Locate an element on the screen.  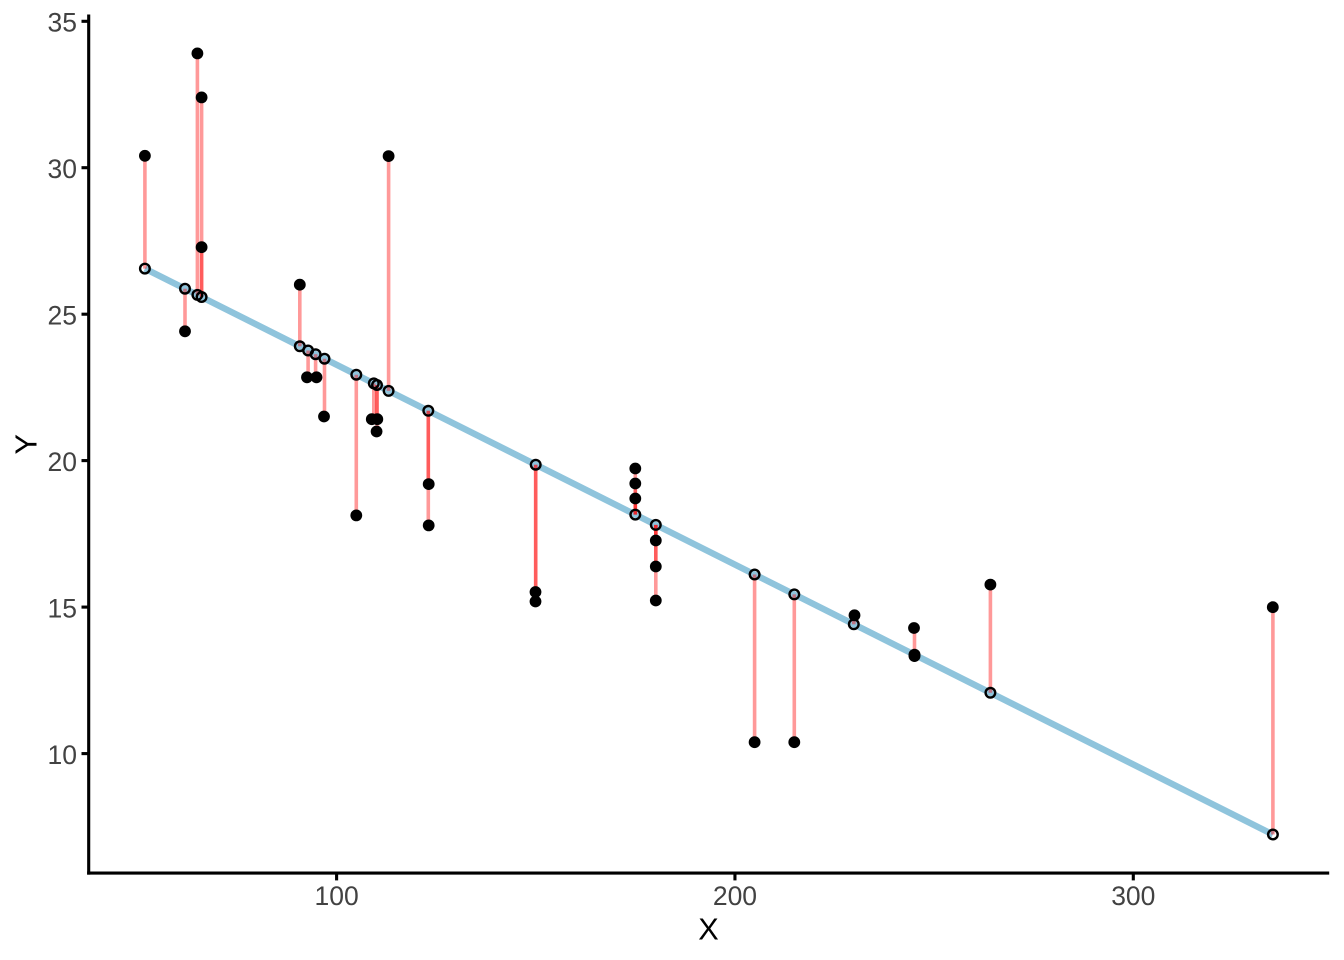
svg-text: 20 is located at coordinates (62, 462).